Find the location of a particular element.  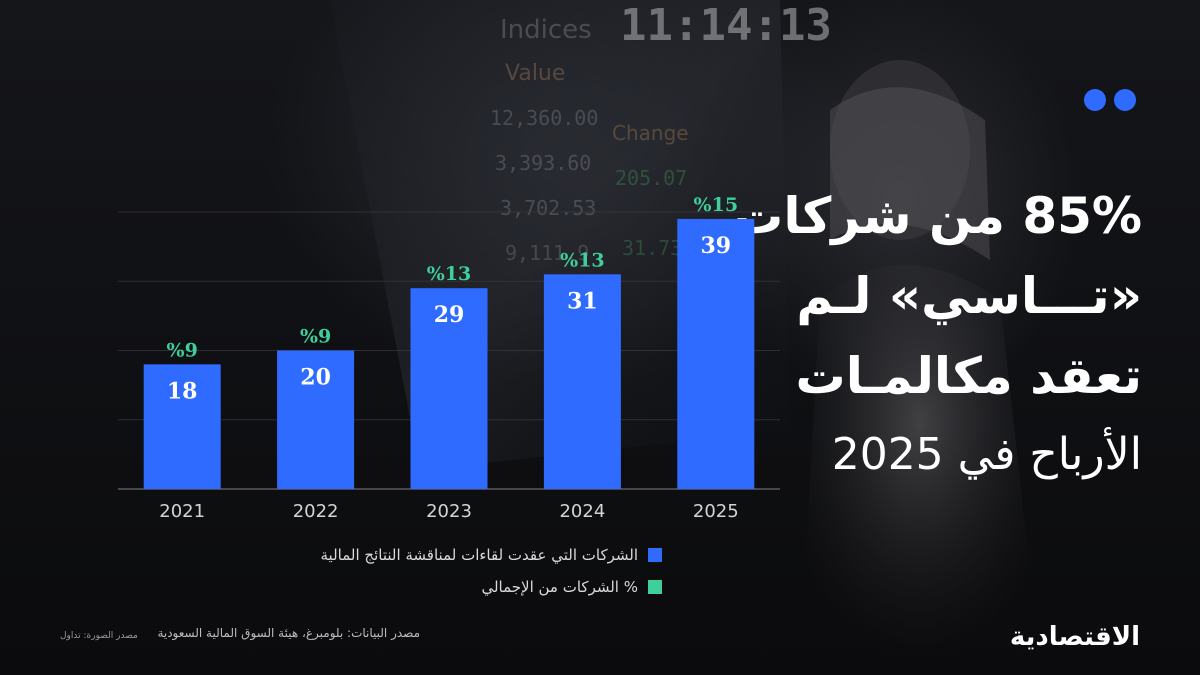

legend-item-percent: % الشركات من الإجمالي is located at coordinates (491, 587).